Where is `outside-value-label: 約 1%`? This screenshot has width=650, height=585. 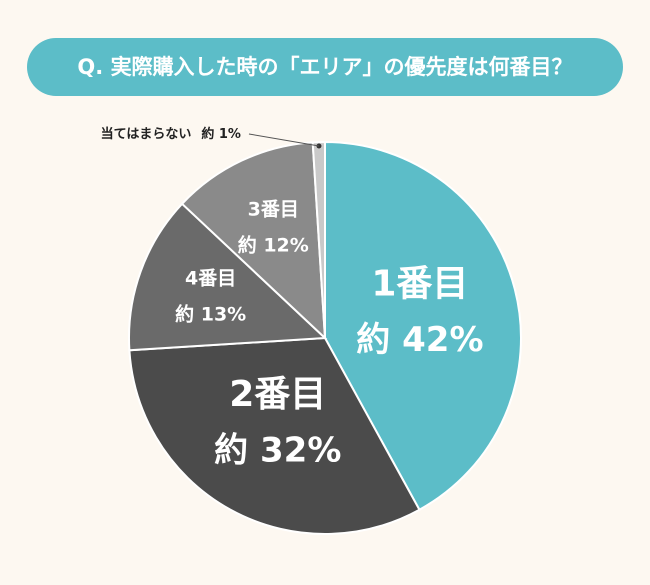
outside-value-label: 約 1% is located at coordinates (221, 134).